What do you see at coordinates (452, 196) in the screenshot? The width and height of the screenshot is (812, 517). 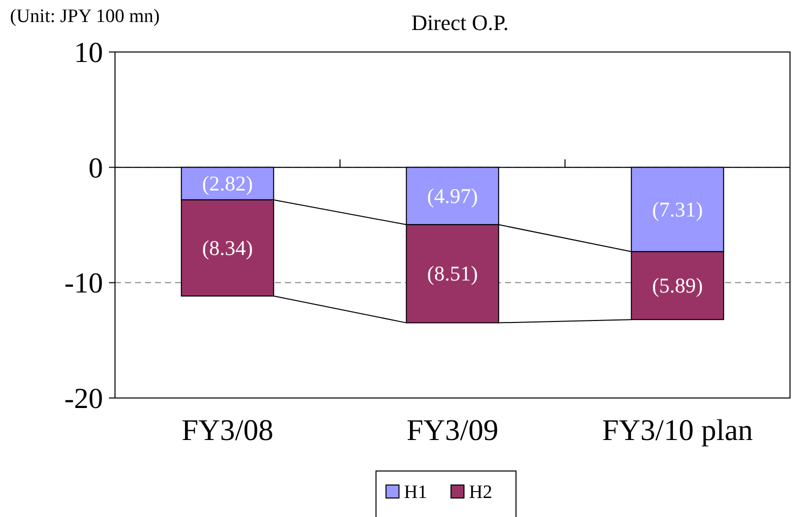 I see `data-label: (4.97)` at bounding box center [452, 196].